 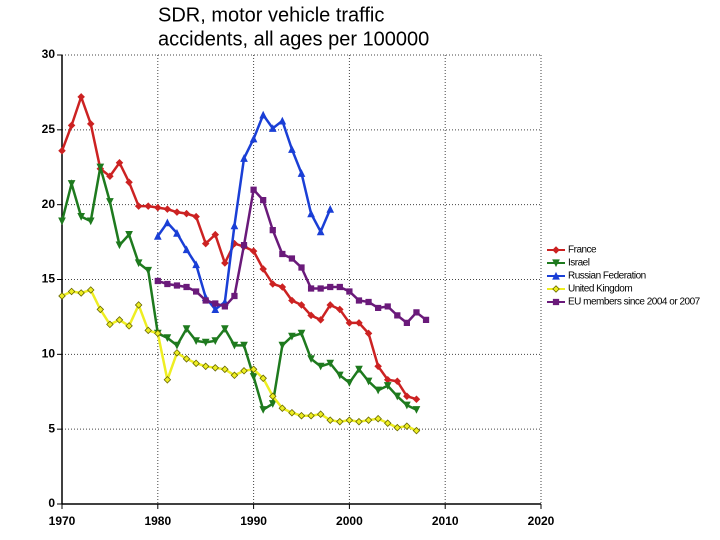 What do you see at coordinates (582, 250) in the screenshot?
I see `legend-label: France` at bounding box center [582, 250].